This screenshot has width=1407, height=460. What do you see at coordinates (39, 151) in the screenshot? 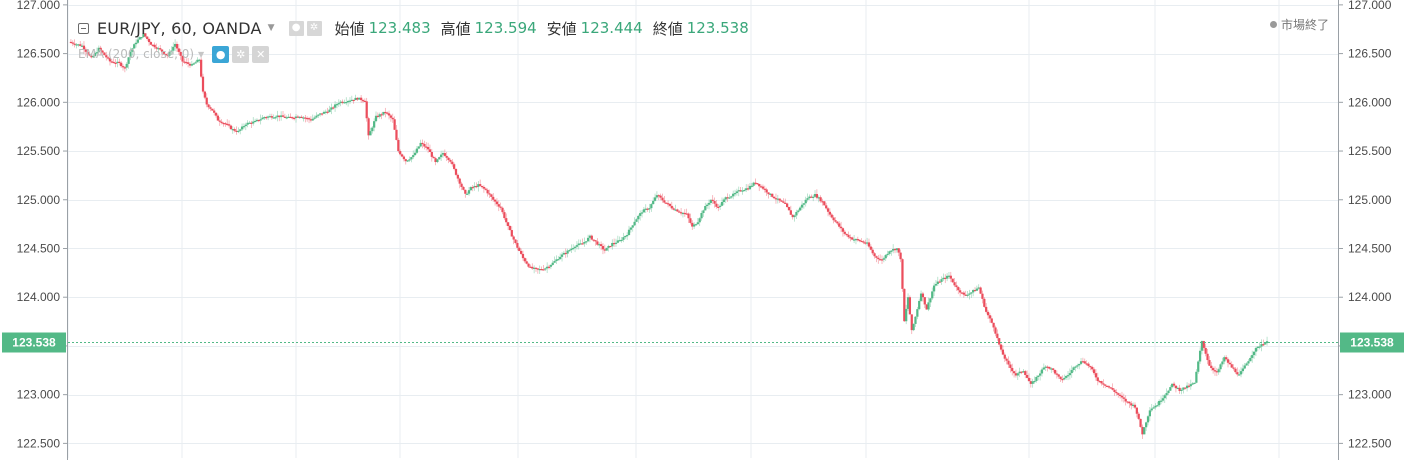
I see `y-tick-label-left: 125.500` at bounding box center [39, 151].